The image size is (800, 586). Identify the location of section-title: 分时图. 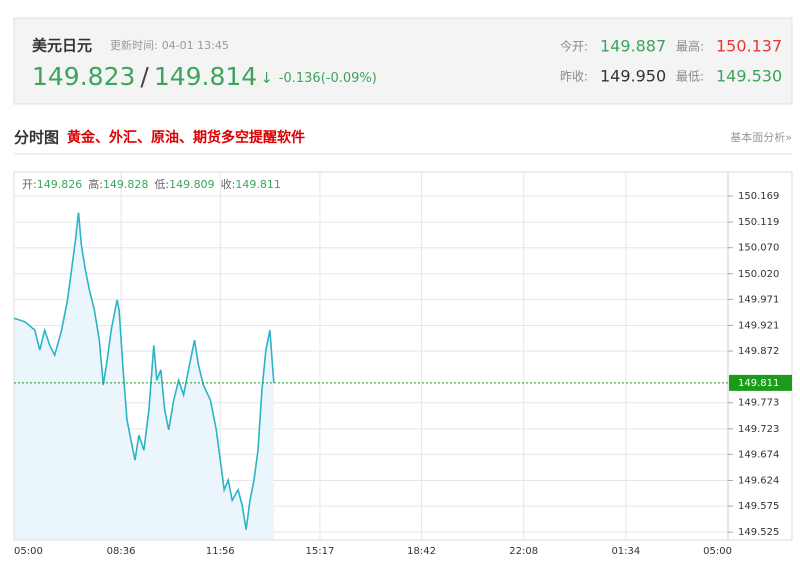
(36, 138).